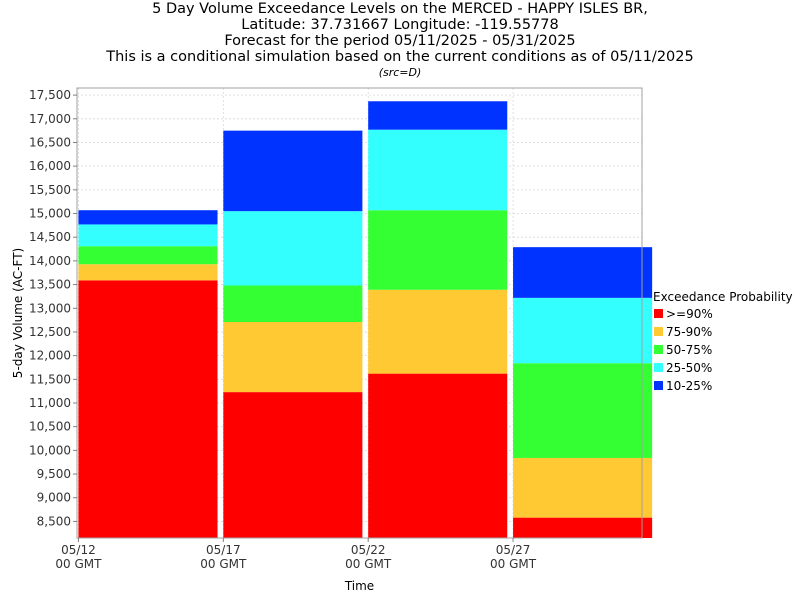 The height and width of the screenshot is (600, 800). I want to click on x-tick-label-date: 05/22, so click(368, 550).